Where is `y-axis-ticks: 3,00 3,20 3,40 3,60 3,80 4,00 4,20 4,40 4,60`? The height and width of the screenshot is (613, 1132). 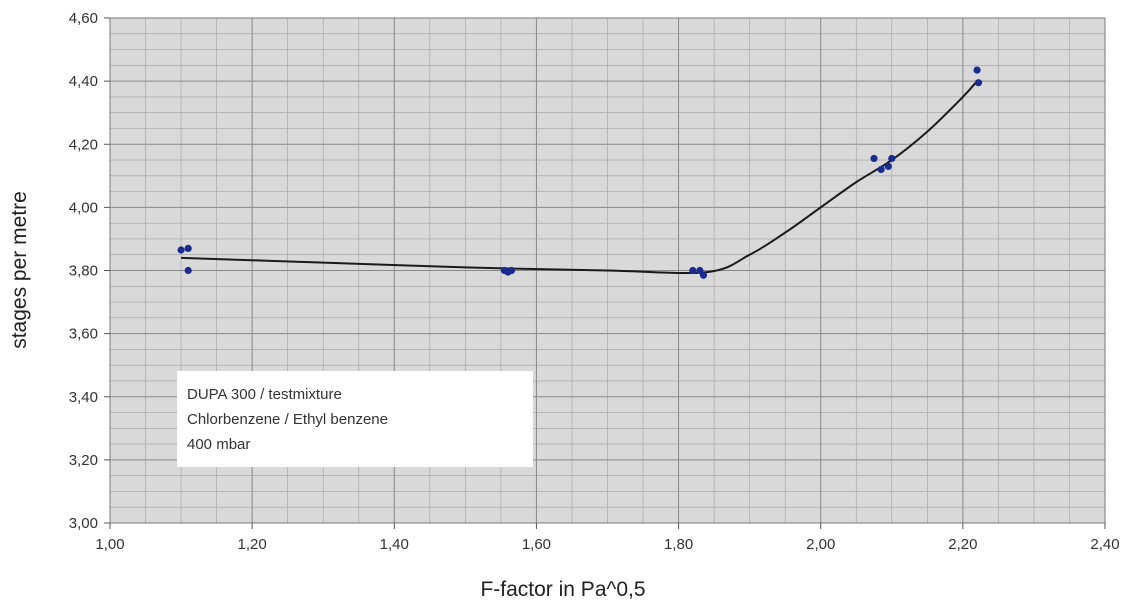
y-axis-ticks: 3,00 3,20 3,40 3,60 3,80 4,00 4,20 4,40 4,60 is located at coordinates (89, 271).